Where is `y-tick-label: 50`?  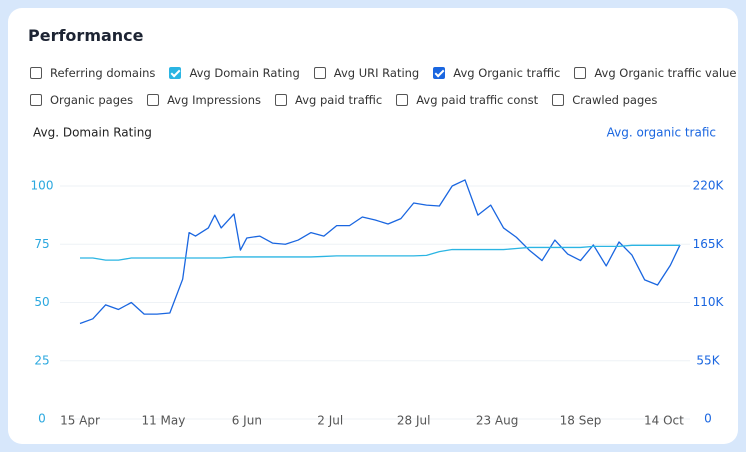
y-tick-label: 50 is located at coordinates (41, 302).